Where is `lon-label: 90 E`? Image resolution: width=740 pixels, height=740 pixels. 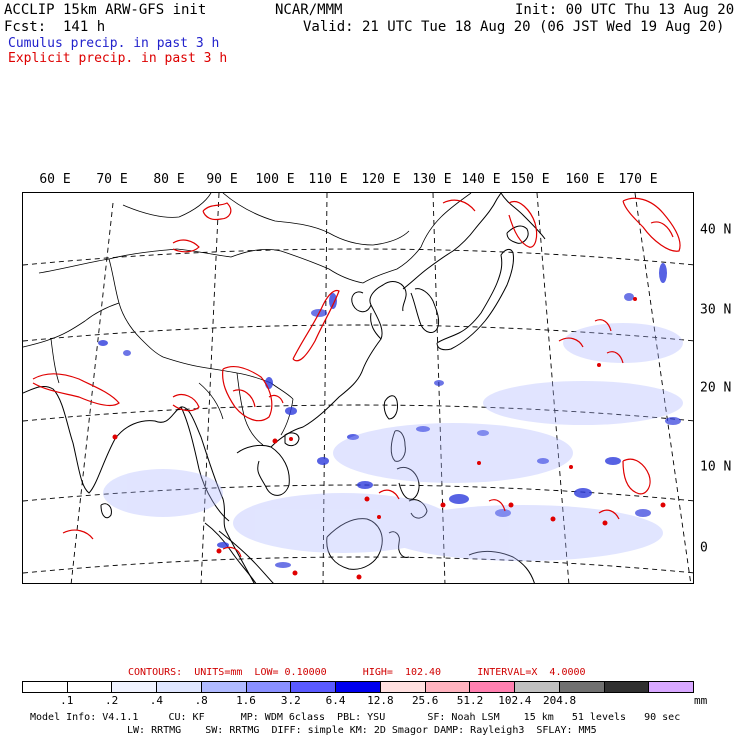
lon-label: 90 E is located at coordinates (222, 179).